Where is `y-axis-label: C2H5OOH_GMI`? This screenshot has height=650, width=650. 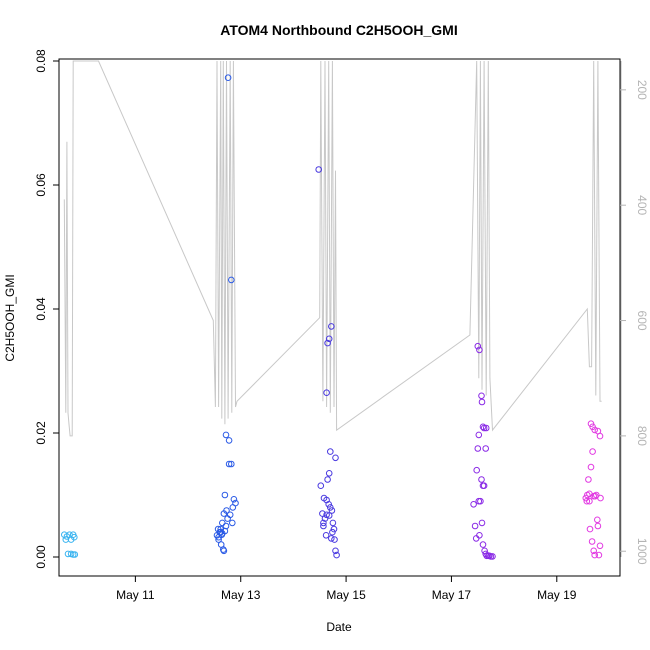
y-axis-label: C2H5OOH_GMI is located at coordinates (10, 317).